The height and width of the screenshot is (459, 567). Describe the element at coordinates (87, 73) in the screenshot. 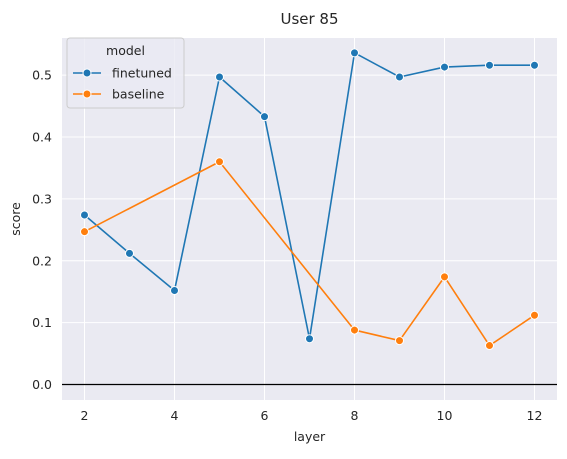

I see `legend-marker-finetuned` at that location.